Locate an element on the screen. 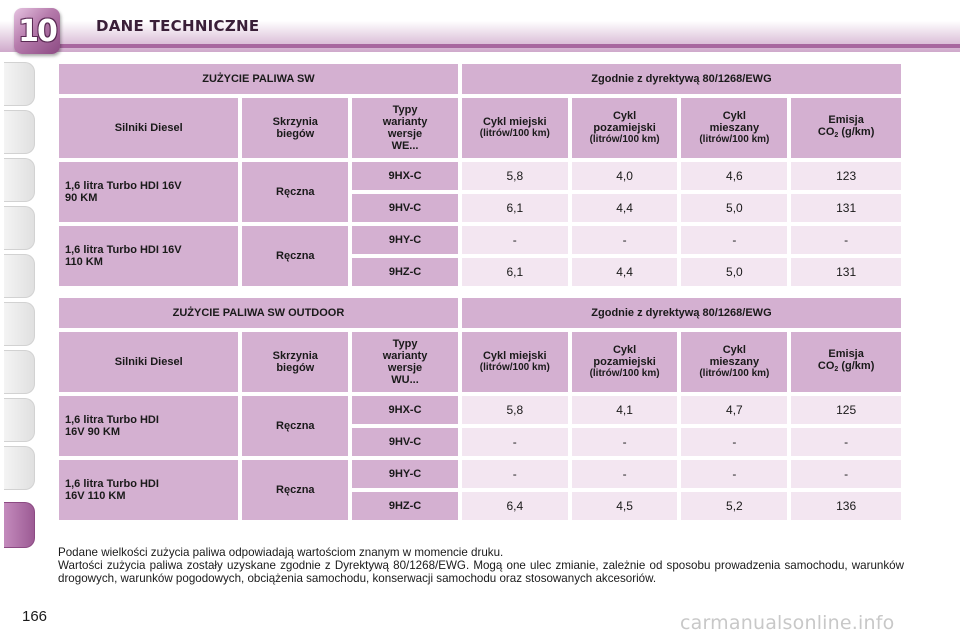 The image size is (960, 640). table-row: 9HZ-C 6,4 4,5 5,2 136 is located at coordinates (480, 506).